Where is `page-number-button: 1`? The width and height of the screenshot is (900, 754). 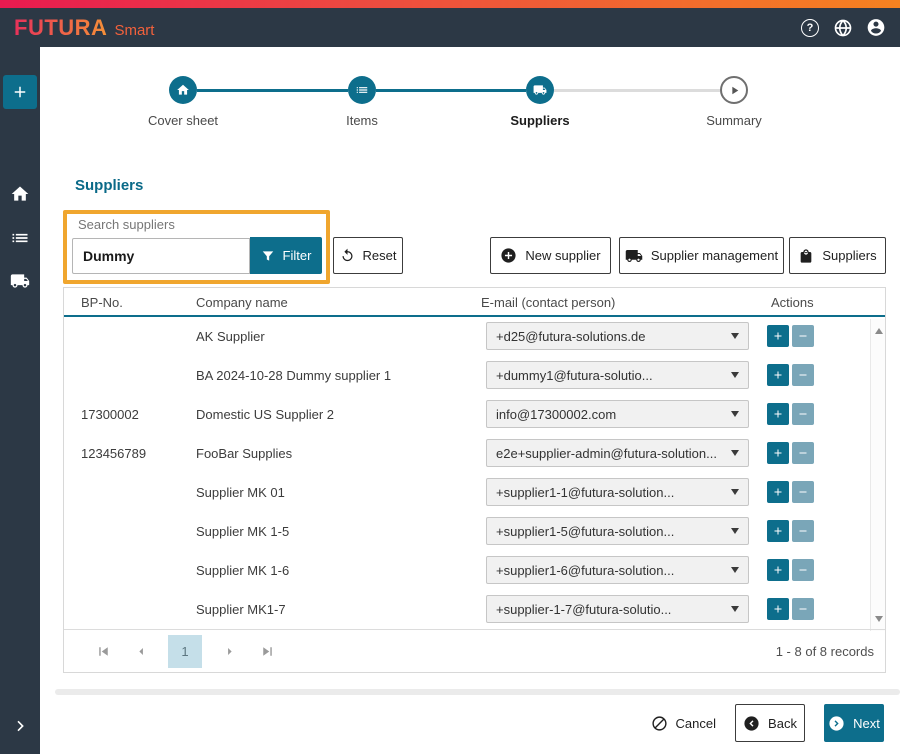 page-number-button: 1 is located at coordinates (185, 651).